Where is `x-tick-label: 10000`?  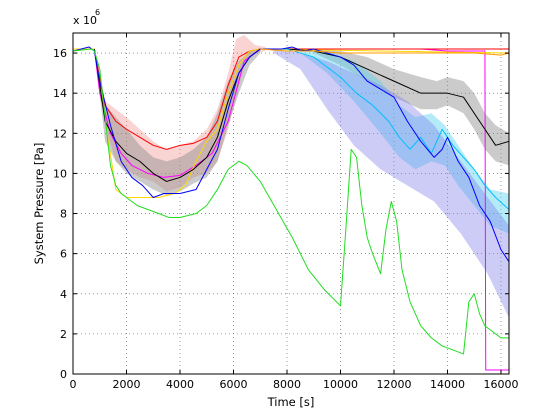
x-tick-label: 10000 is located at coordinates (340, 384).